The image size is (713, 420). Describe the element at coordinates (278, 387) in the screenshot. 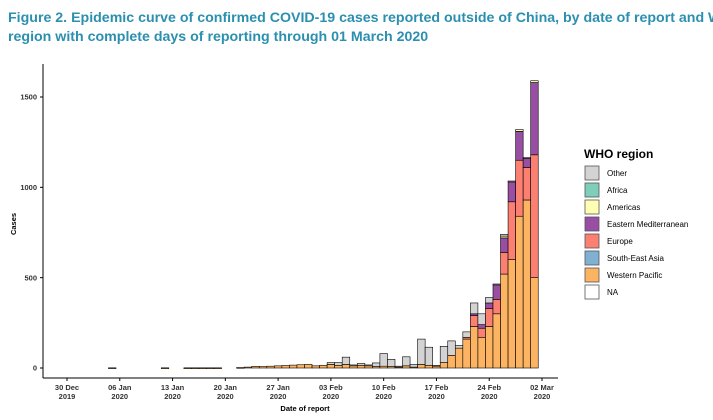

I see `x-tick-label: 27 Jan` at that location.